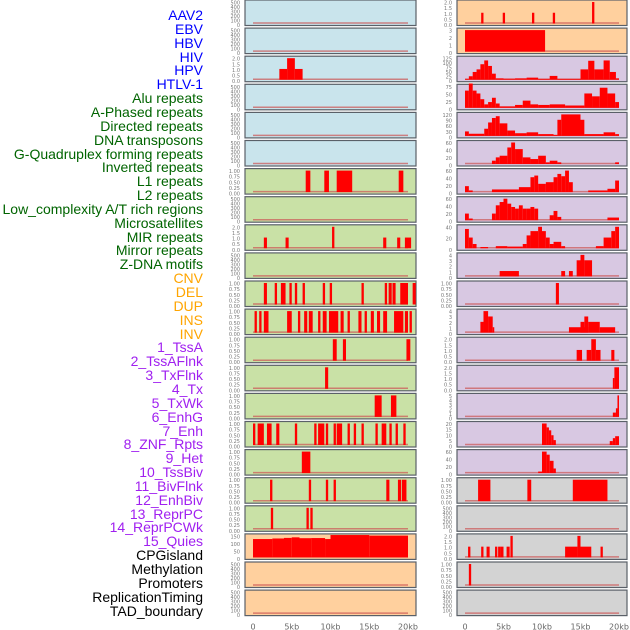 The height and width of the screenshot is (630, 630). Describe the element at coordinates (450, 273) in the screenshot. I see `y-tick-label: 1` at that location.